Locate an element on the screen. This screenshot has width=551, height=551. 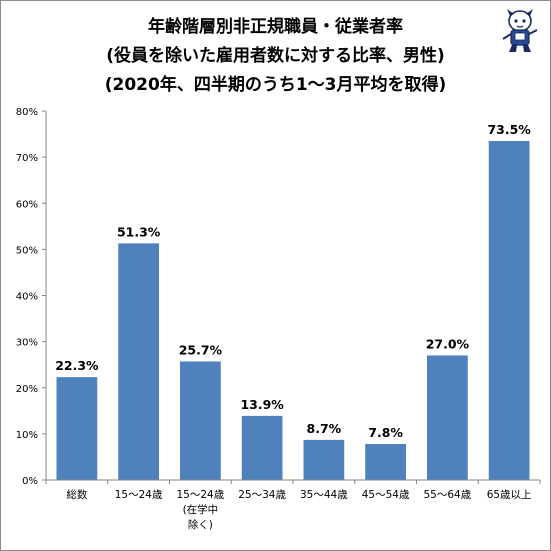
data-label: 13.9% is located at coordinates (262, 404).